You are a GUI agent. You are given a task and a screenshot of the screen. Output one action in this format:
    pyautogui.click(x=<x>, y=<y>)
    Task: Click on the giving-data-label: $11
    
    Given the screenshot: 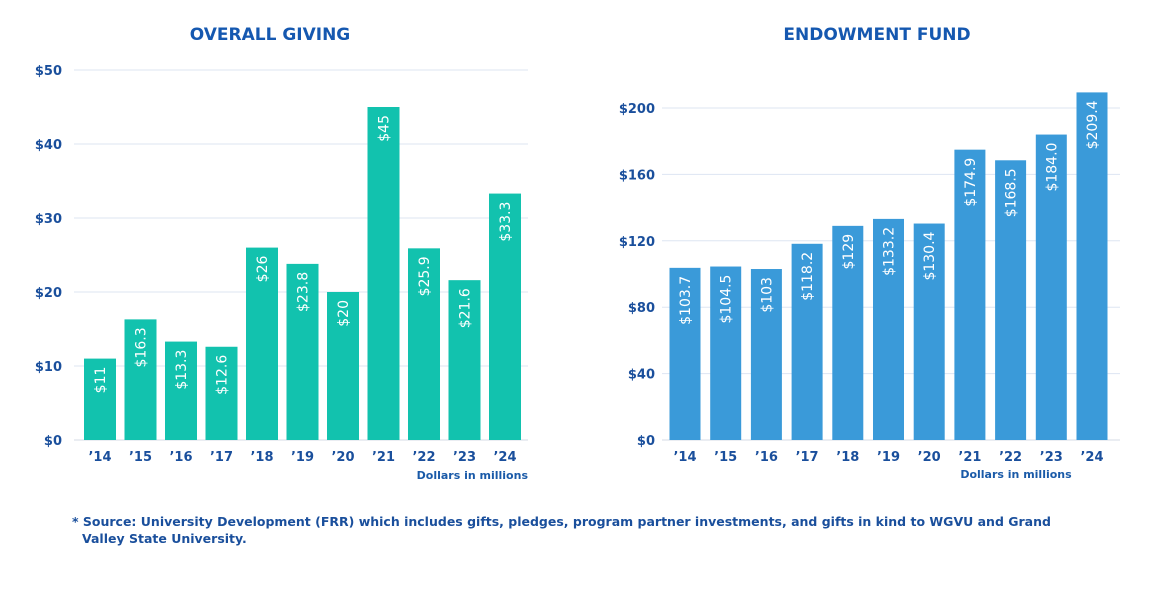 What is the action you would take?
    pyautogui.click(x=101, y=380)
    